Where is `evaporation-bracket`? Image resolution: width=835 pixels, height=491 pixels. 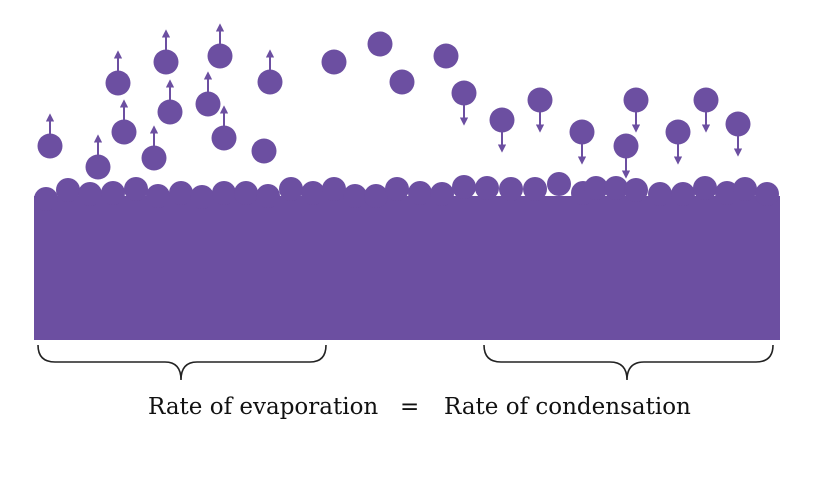 evaporation-bracket is located at coordinates (182, 362).